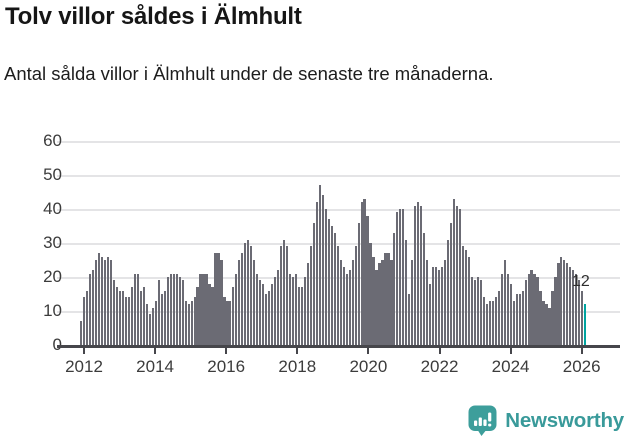 Image resolution: width=631 pixels, height=439 pixels. What do you see at coordinates (52, 310) in the screenshot?
I see `y-axis-label: 10` at bounding box center [52, 310].